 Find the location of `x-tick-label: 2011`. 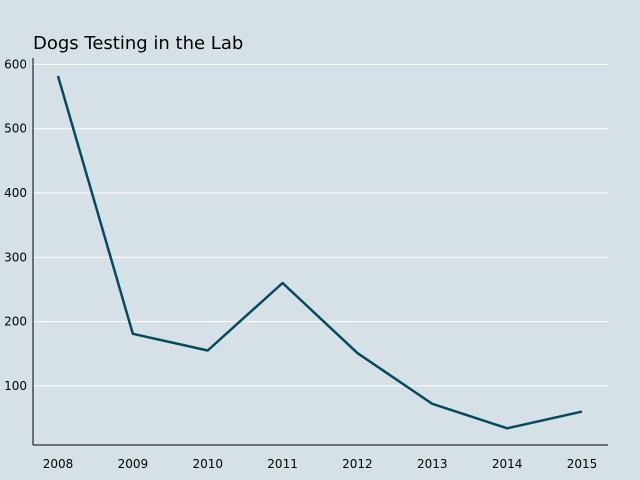

x-tick-label: 2011 is located at coordinates (282, 464).